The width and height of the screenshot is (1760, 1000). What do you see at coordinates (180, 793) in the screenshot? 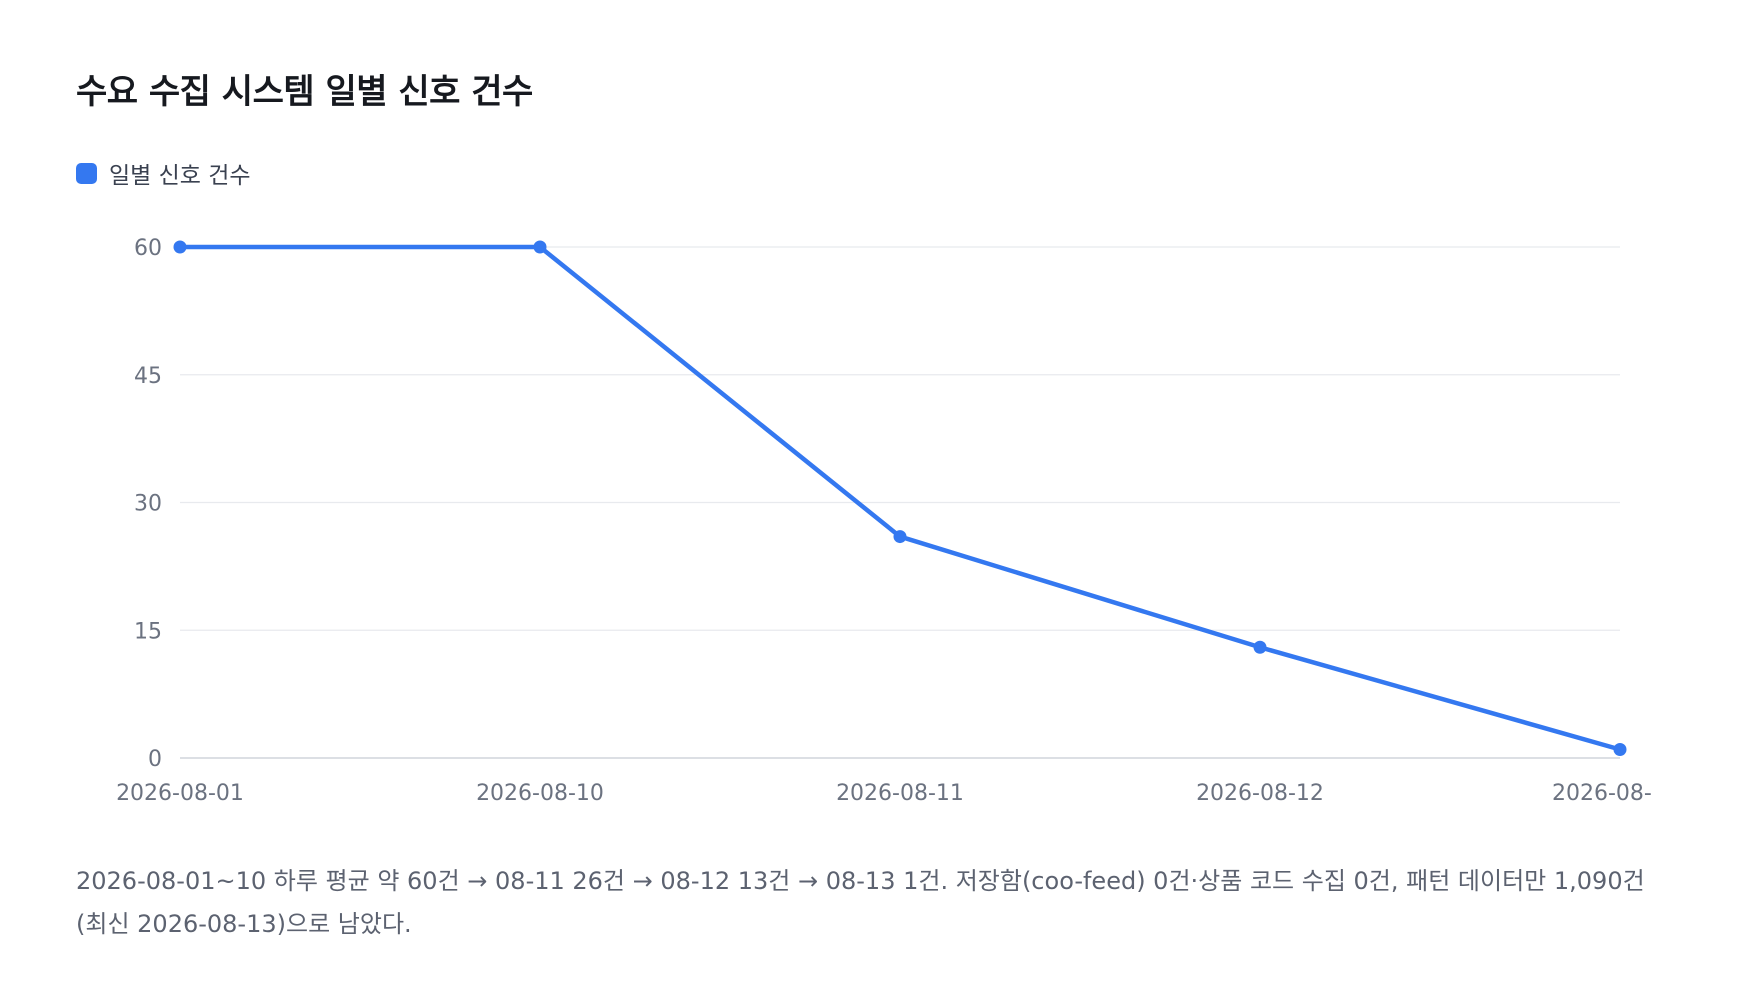
I see `x-tick-label: 2026-08-01` at bounding box center [180, 793].